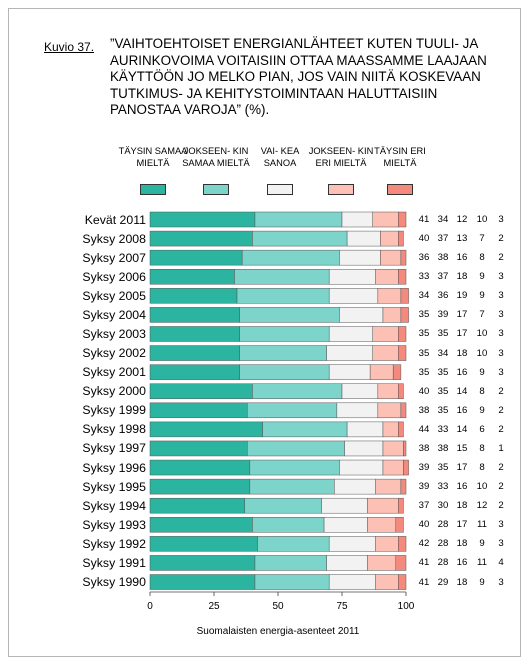 The width and height of the screenshot is (531, 667). I want to click on row-label: Syksy 1995, so click(114, 486).